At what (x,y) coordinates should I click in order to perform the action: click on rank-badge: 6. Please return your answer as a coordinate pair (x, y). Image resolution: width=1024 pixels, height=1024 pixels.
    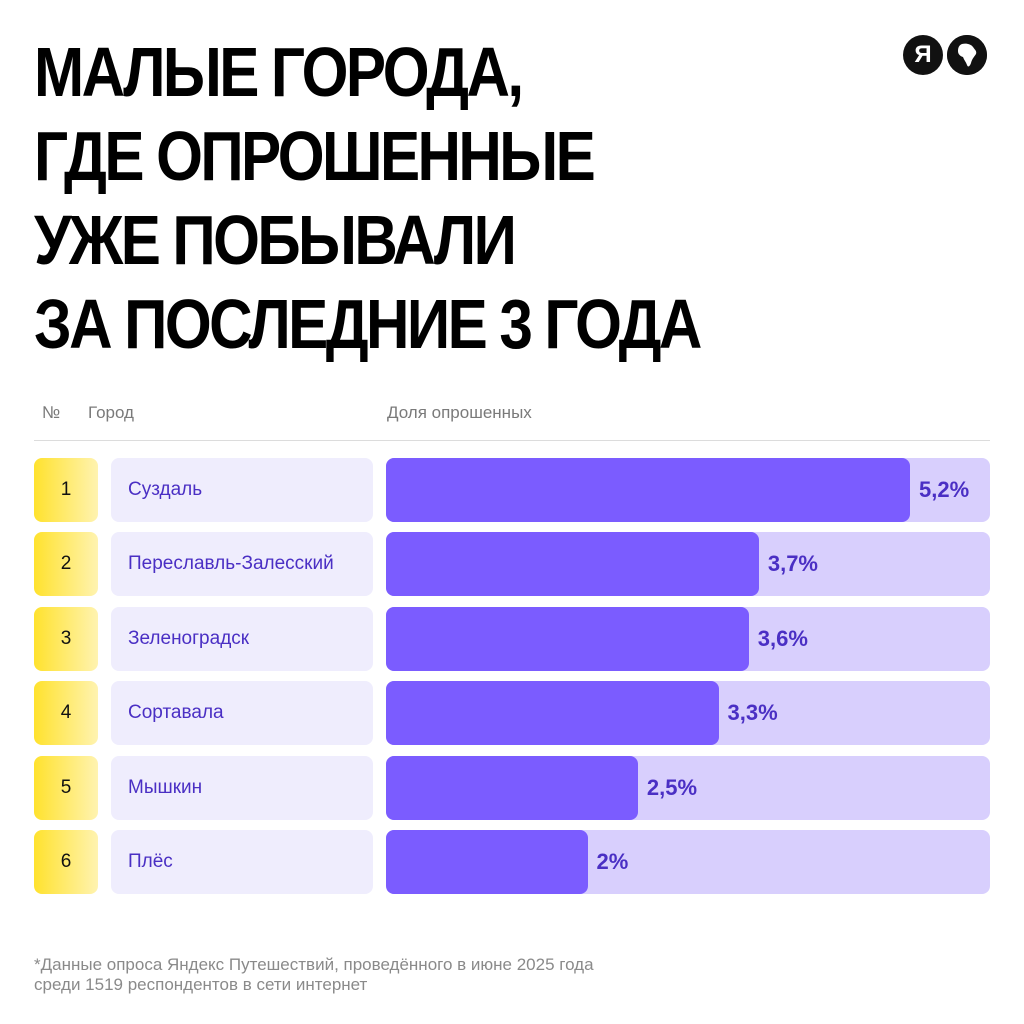
    Looking at the image, I should click on (66, 862).